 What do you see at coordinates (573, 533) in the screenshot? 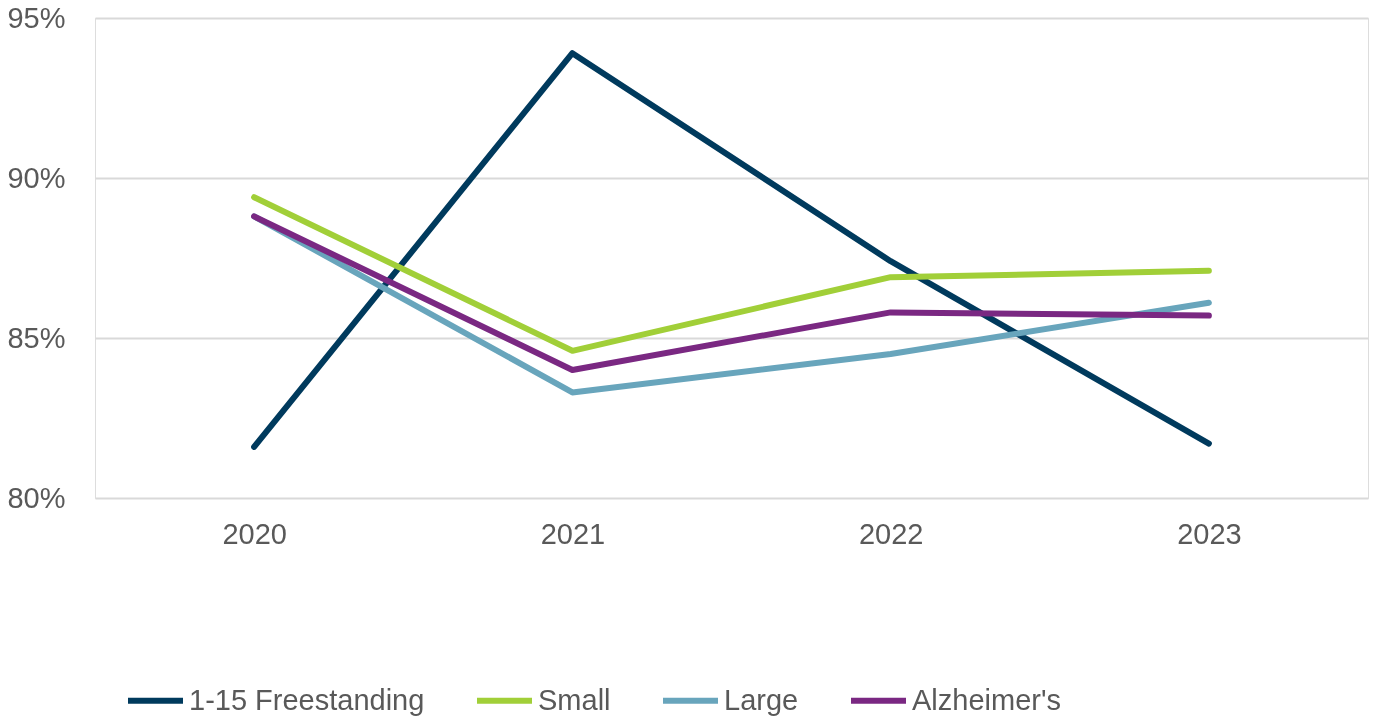
I see `x-tick-label: 2021` at bounding box center [573, 533].